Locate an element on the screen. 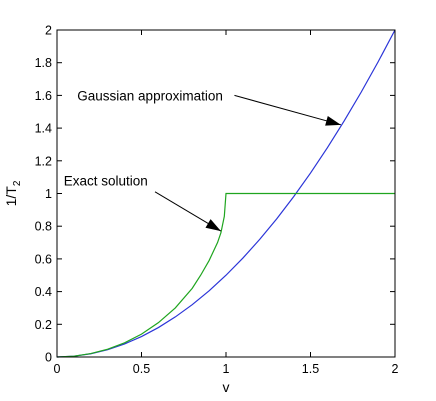 The image size is (436, 401). y-tick-label: 1.4 is located at coordinates (43, 129).